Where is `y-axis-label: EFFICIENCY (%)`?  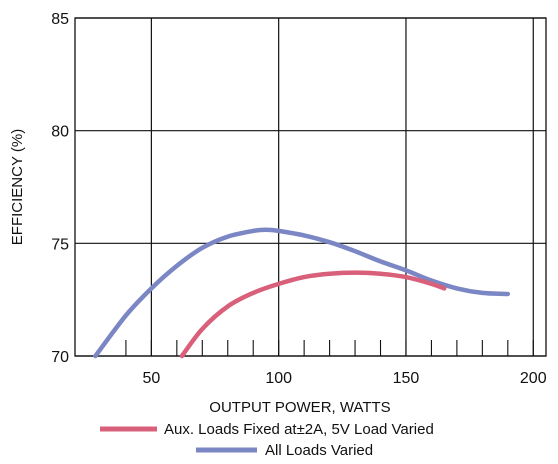
y-axis-label: EFFICIENCY (%) is located at coordinates (17, 187).